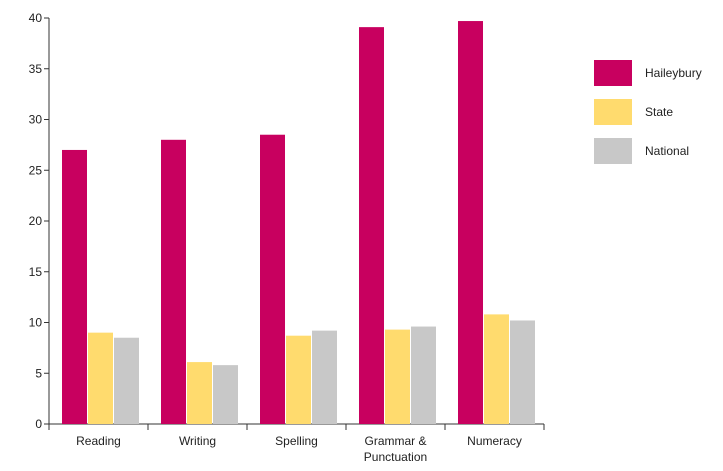 The height and width of the screenshot is (471, 723). Describe the element at coordinates (36, 18) in the screenshot. I see `y-tick-label: 40` at that location.